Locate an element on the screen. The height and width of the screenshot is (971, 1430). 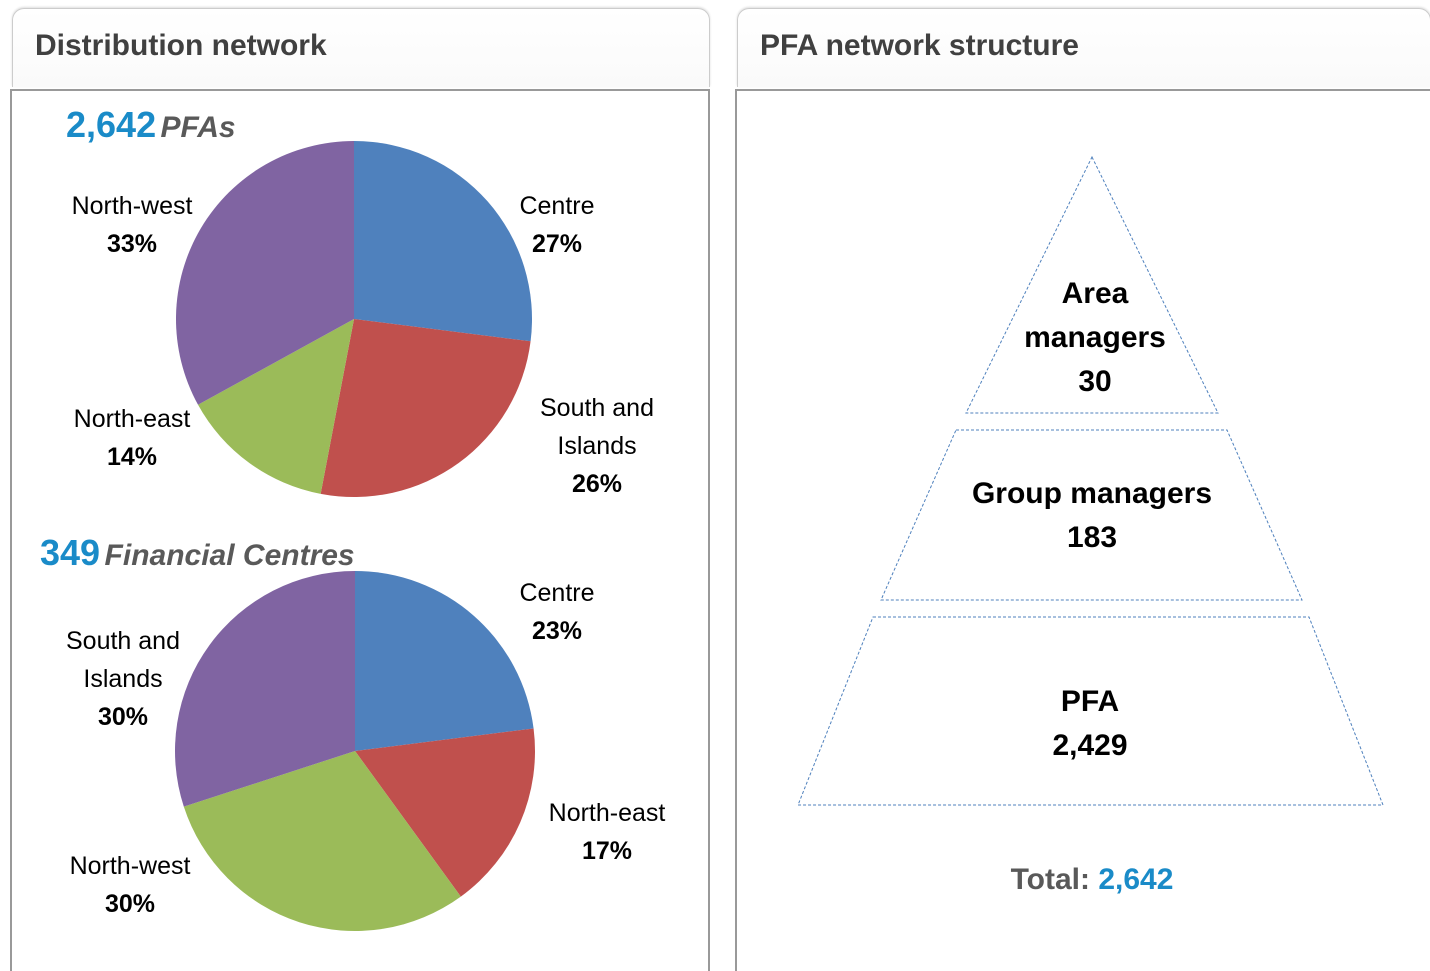
level-value: 2,429 is located at coordinates (1090, 745).